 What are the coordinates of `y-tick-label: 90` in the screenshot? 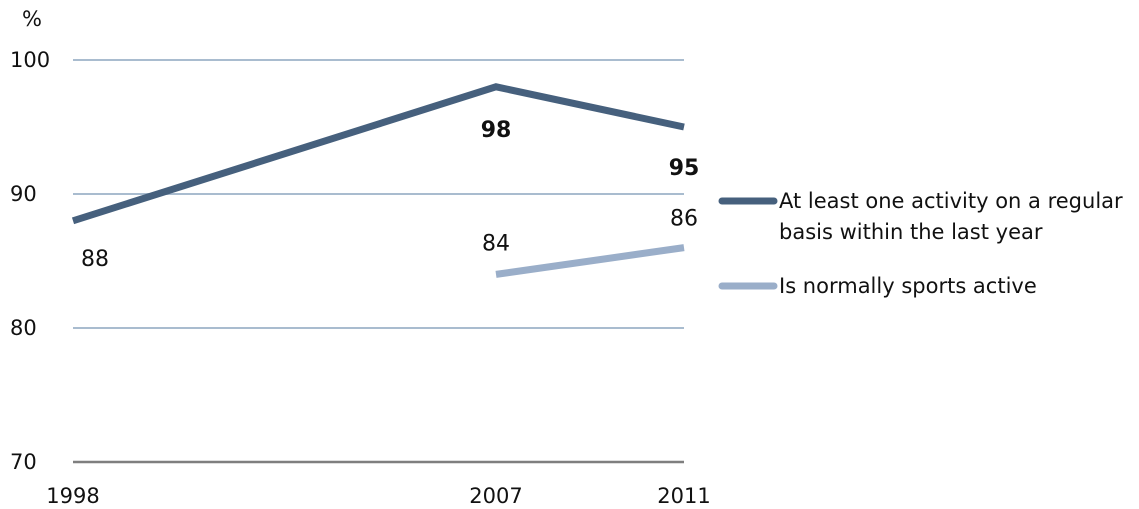 It's located at (23, 194).